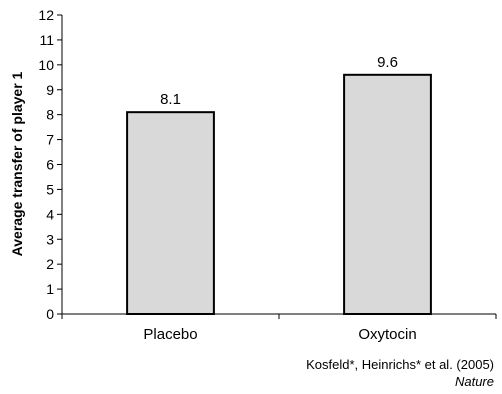 Image resolution: width=502 pixels, height=394 pixels. What do you see at coordinates (387, 62) in the screenshot?
I see `data-label-oxytocin: 9.6` at bounding box center [387, 62].